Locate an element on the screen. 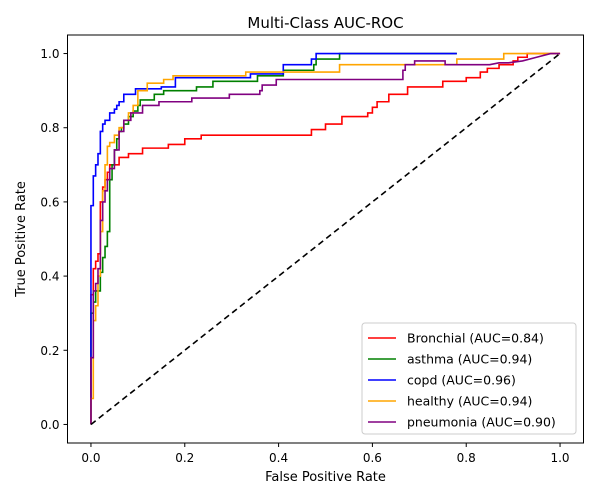 This screenshot has width=600, height=500. y-tick-label: 0.2 is located at coordinates (49, 351).